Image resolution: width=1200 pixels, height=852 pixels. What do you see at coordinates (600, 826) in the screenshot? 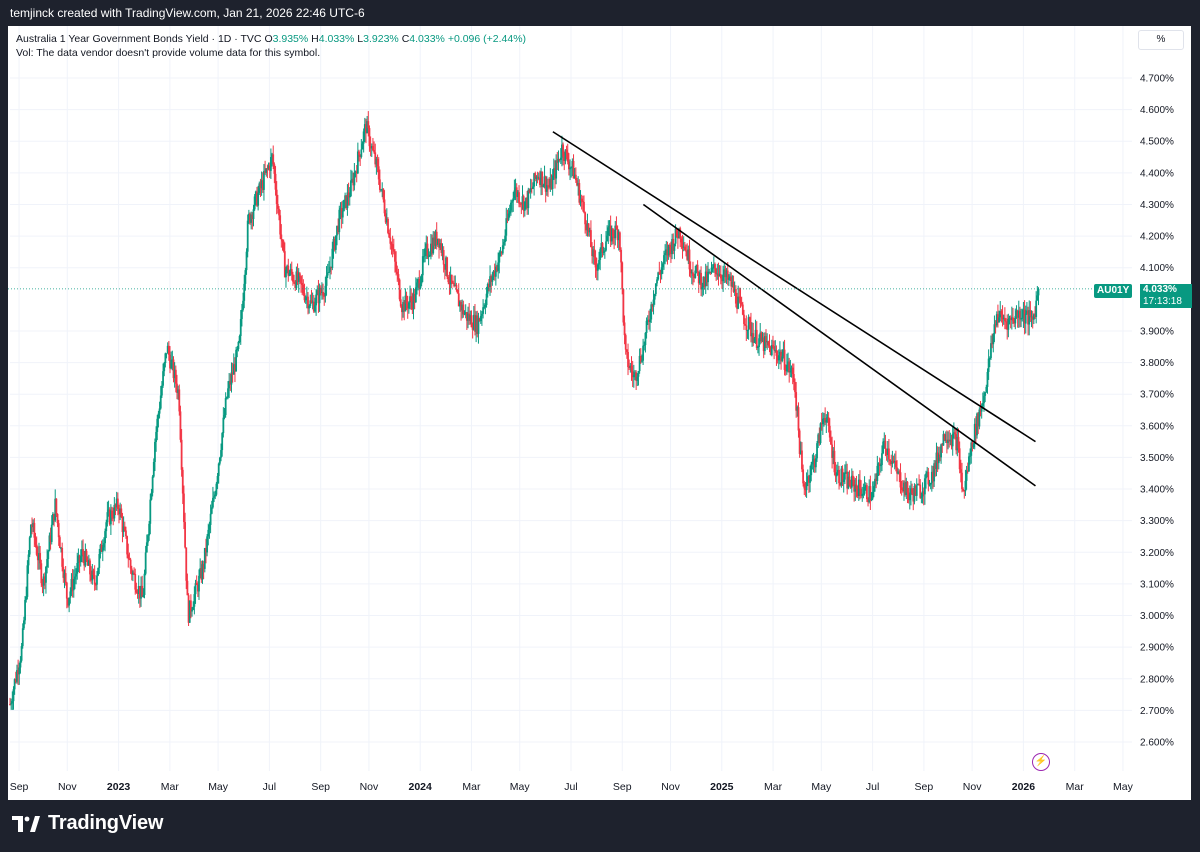
I see `bottom-bar: TradingView` at bounding box center [600, 826].